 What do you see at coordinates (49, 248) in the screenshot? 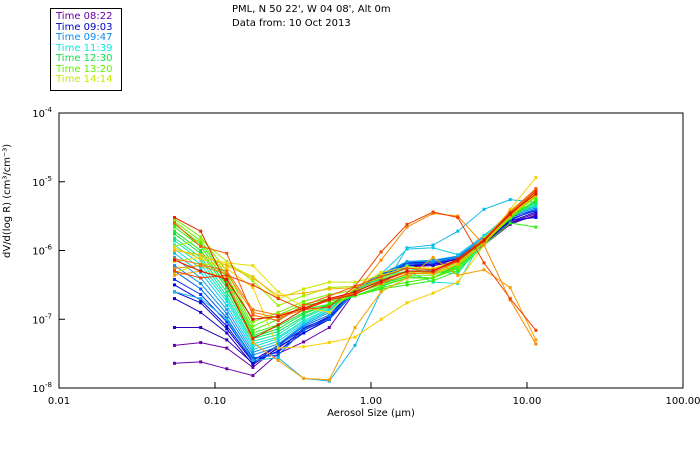
I see `y-tick-exponent: -6` at bounding box center [49, 248].